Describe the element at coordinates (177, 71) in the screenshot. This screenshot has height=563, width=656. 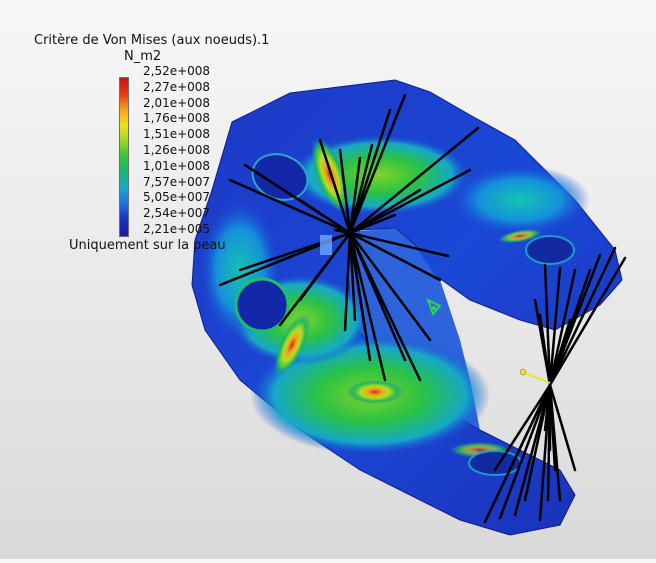
I see `legend-tick-label: 2,52e+008` at that location.